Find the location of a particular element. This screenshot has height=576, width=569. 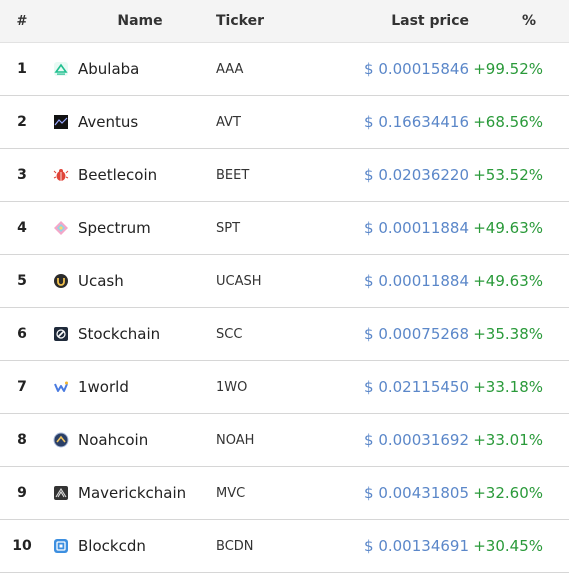

row-rank: 4 is located at coordinates (22, 228).